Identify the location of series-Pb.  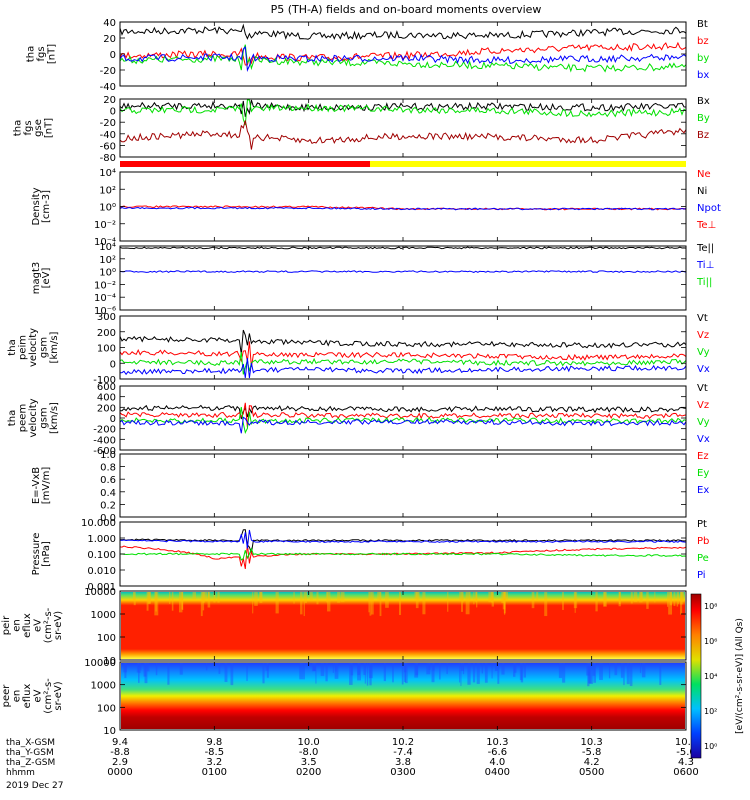
(403, 556).